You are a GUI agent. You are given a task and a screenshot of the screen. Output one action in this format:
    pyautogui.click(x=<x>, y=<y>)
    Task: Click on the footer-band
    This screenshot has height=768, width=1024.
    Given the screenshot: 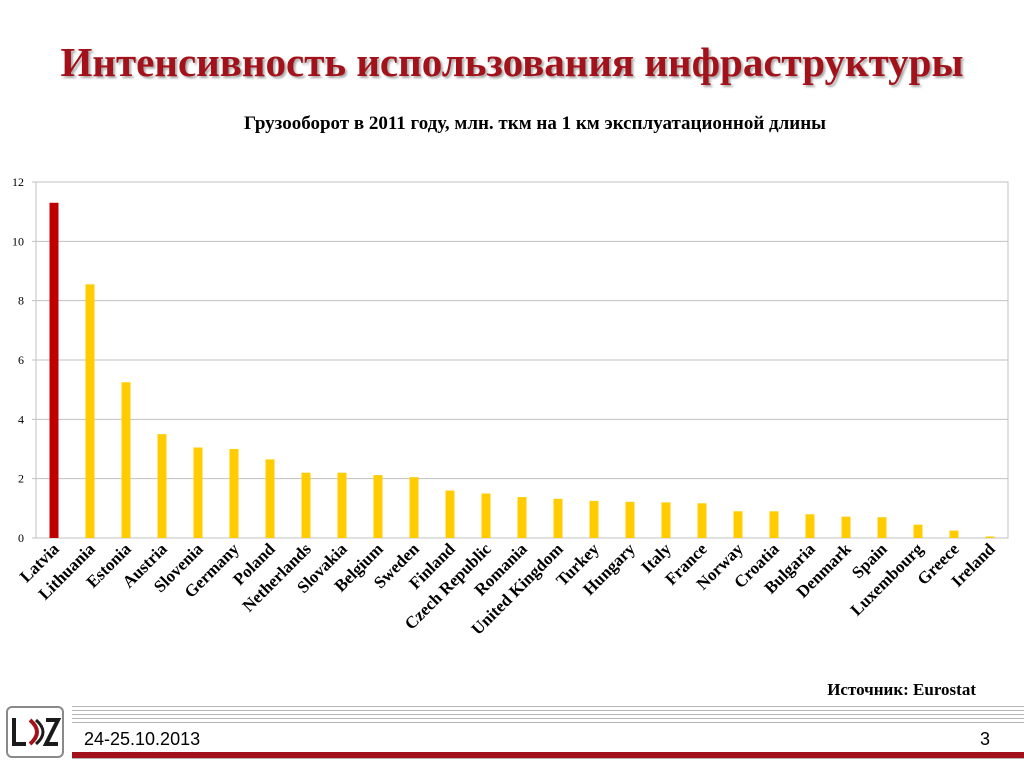 What is the action you would take?
    pyautogui.click(x=548, y=739)
    